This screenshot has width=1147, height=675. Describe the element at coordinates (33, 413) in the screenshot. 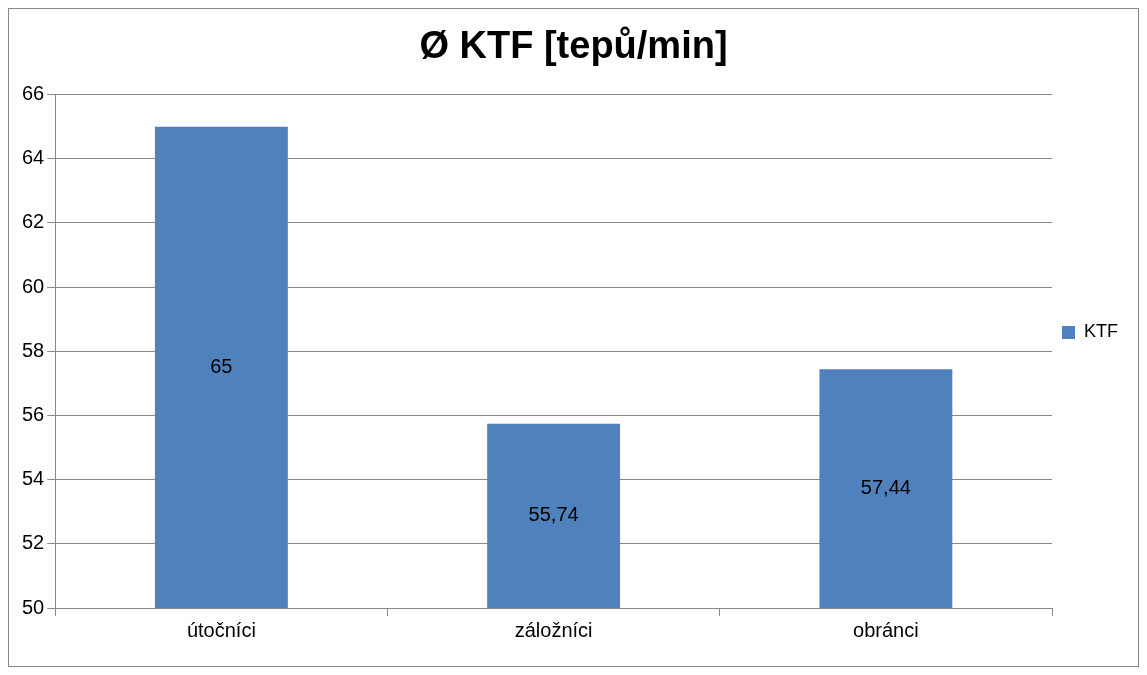

I see `y-tick-label: 56` at that location.